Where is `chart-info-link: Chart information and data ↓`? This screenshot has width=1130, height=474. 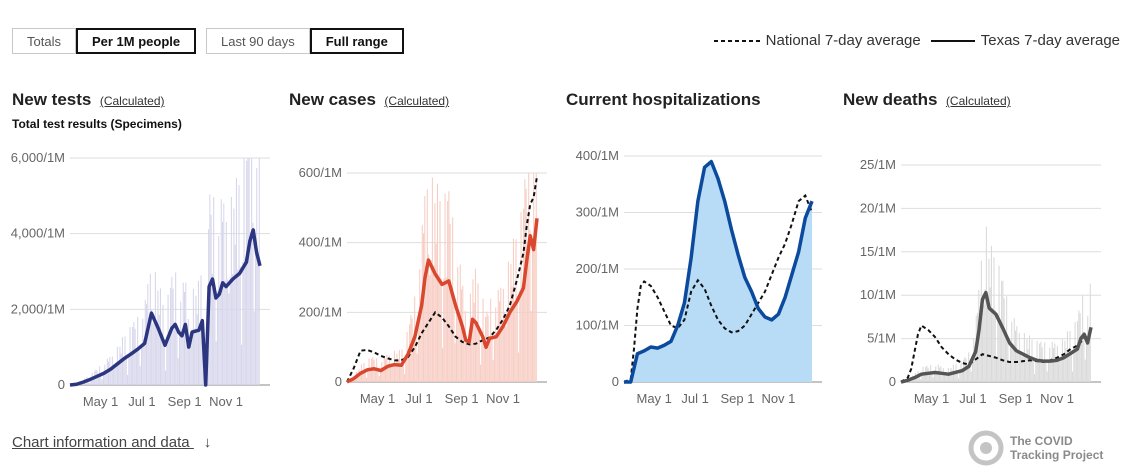
chart-info-link: Chart information and data ↓ is located at coordinates (111, 442).